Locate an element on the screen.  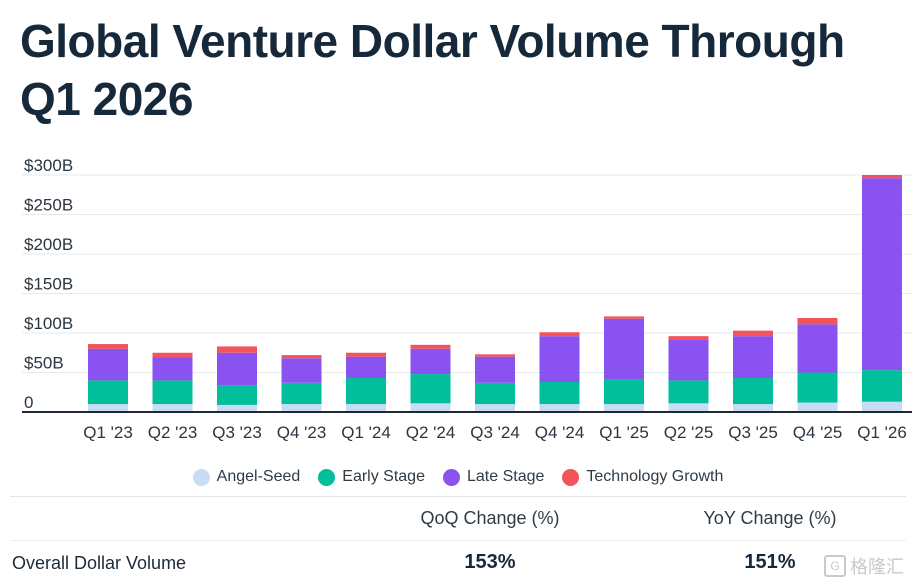
legend-item-early-stage: Early Stage is located at coordinates (371, 477).